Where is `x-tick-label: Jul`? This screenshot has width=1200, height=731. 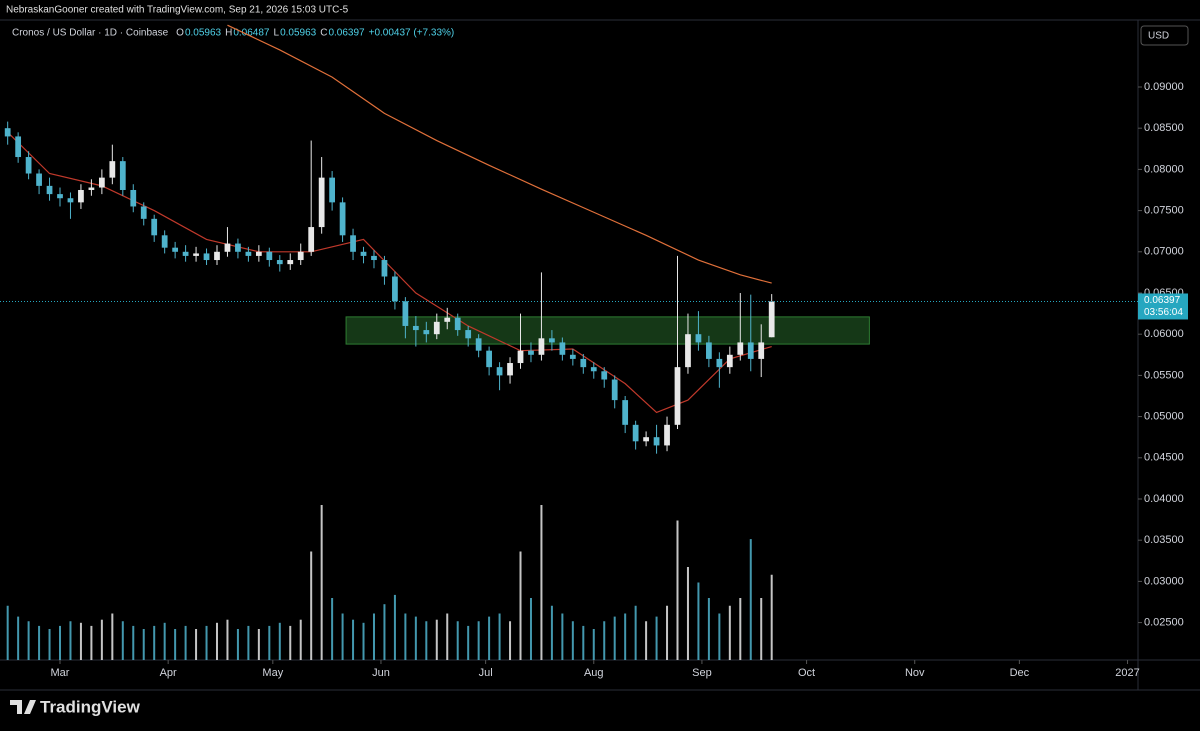 x-tick-label: Jul is located at coordinates (486, 673).